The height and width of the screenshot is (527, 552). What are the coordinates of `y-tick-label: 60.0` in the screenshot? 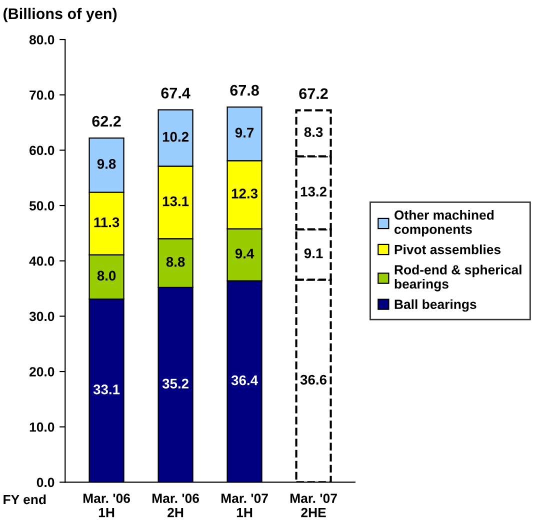 It's located at (42, 151).